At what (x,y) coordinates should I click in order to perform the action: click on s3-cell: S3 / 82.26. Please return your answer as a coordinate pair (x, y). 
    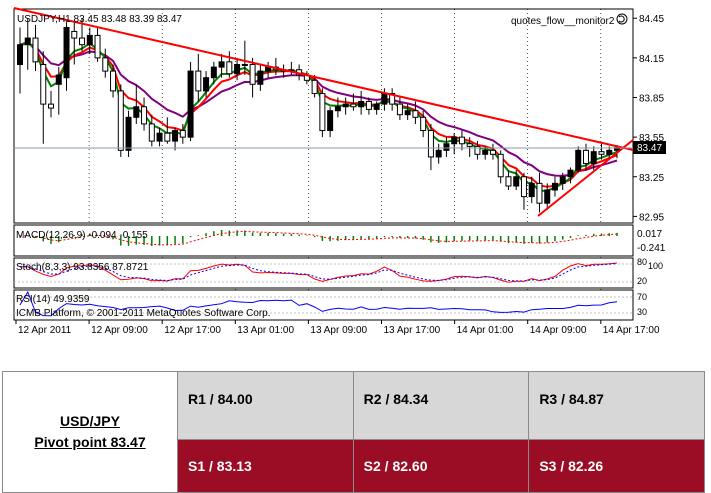
    Looking at the image, I should click on (616, 466).